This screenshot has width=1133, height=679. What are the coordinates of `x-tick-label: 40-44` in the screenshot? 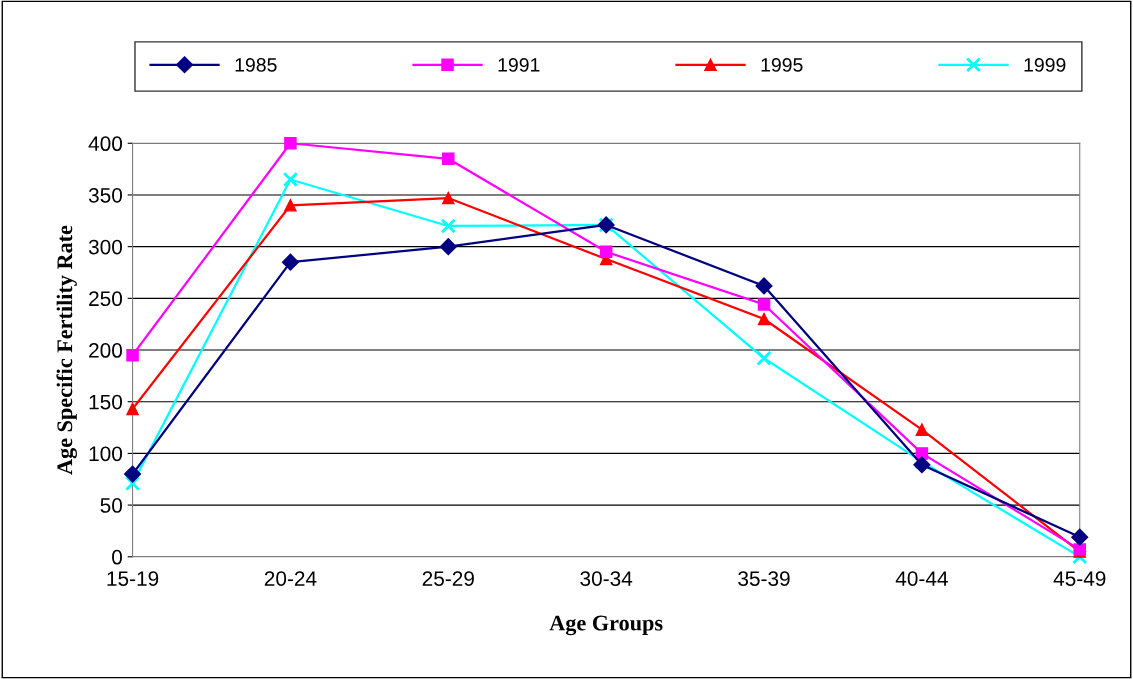 It's located at (921, 578).